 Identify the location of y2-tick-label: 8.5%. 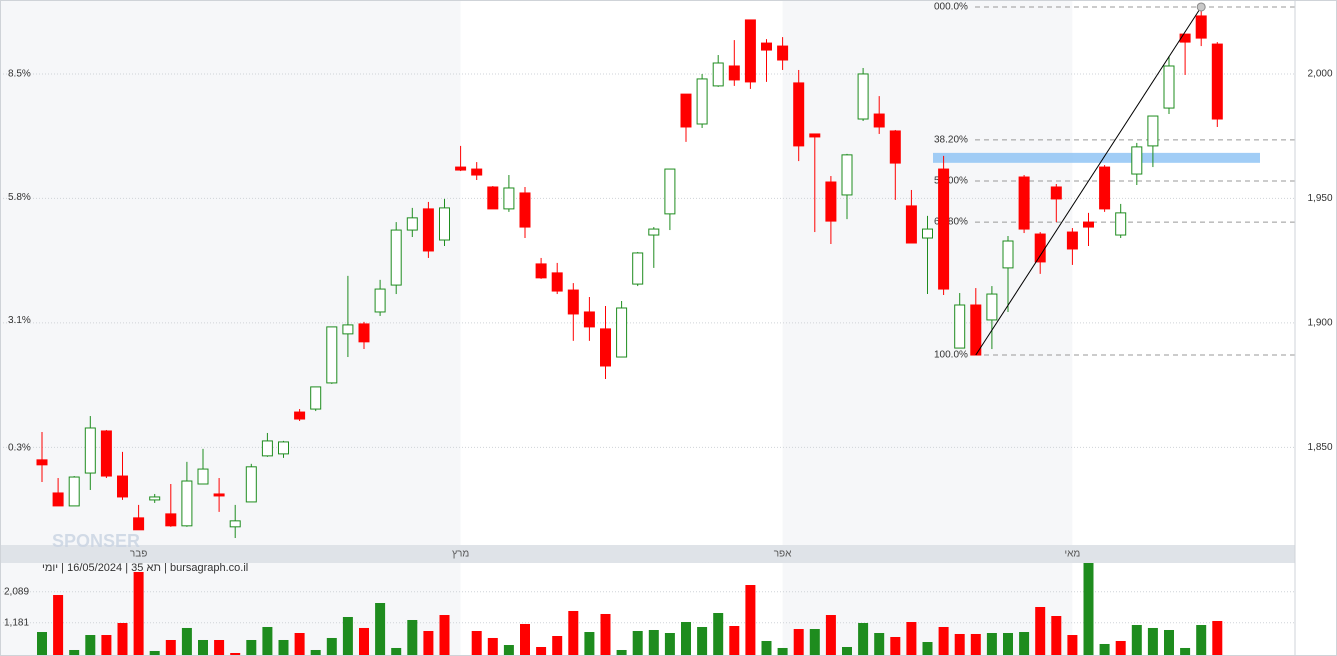
(19, 74).